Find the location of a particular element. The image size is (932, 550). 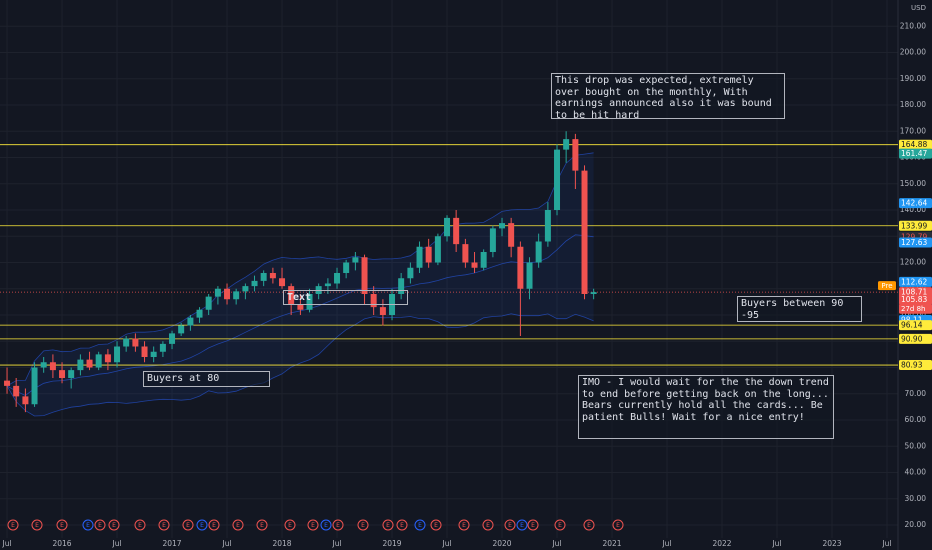

countdown-box is located at coordinates (915, 308).